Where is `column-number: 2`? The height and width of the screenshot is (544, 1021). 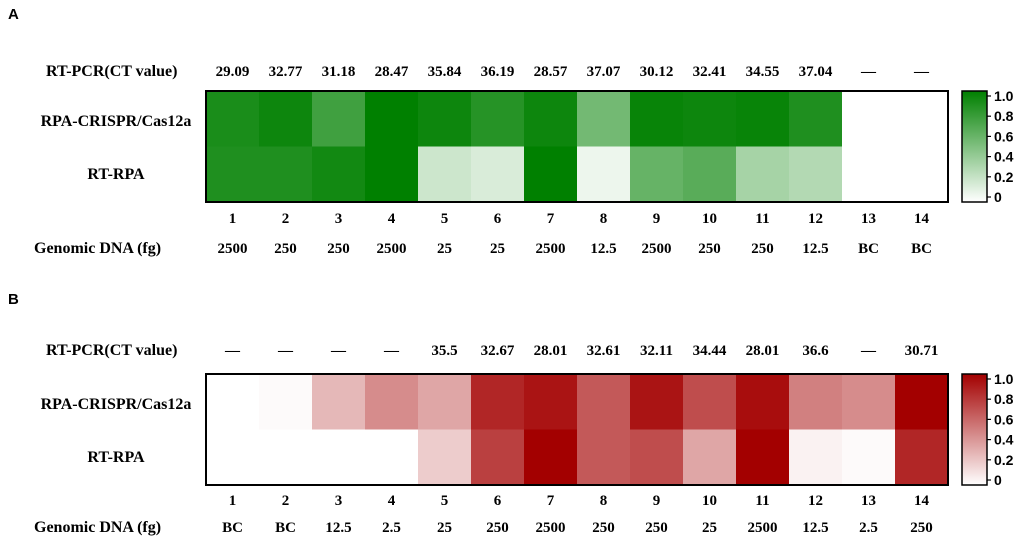
column-number: 2 is located at coordinates (286, 219).